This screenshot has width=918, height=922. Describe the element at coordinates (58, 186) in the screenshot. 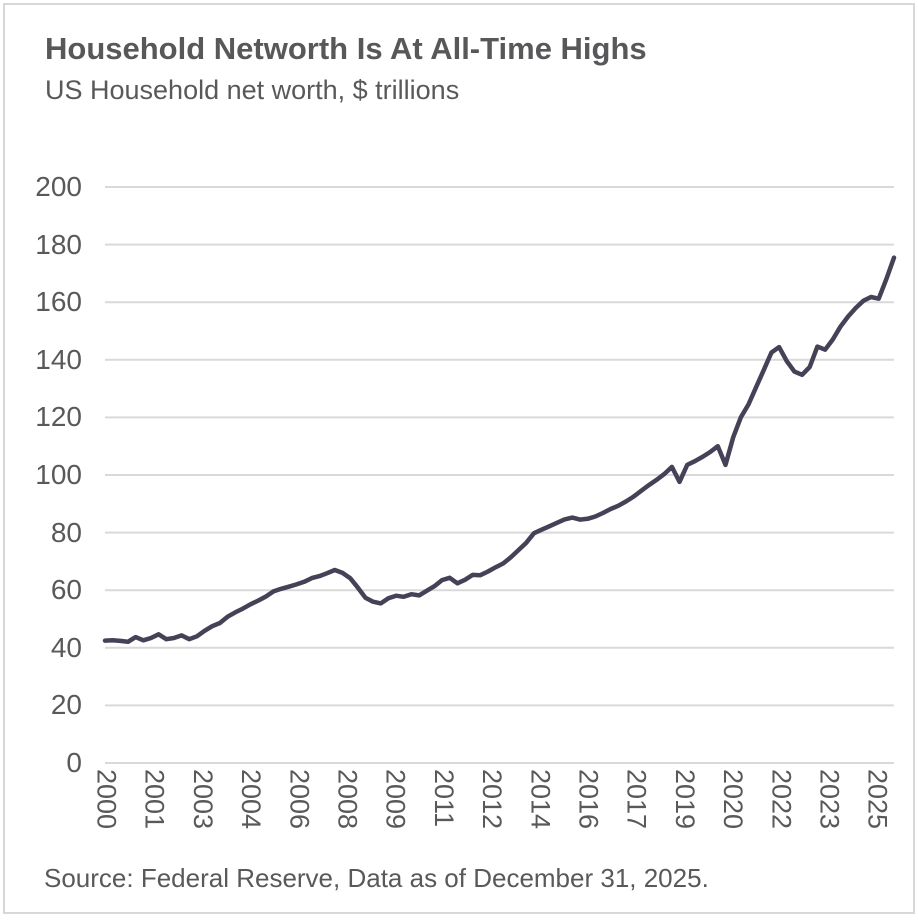

I see `y-tick-label-200: 200` at that location.